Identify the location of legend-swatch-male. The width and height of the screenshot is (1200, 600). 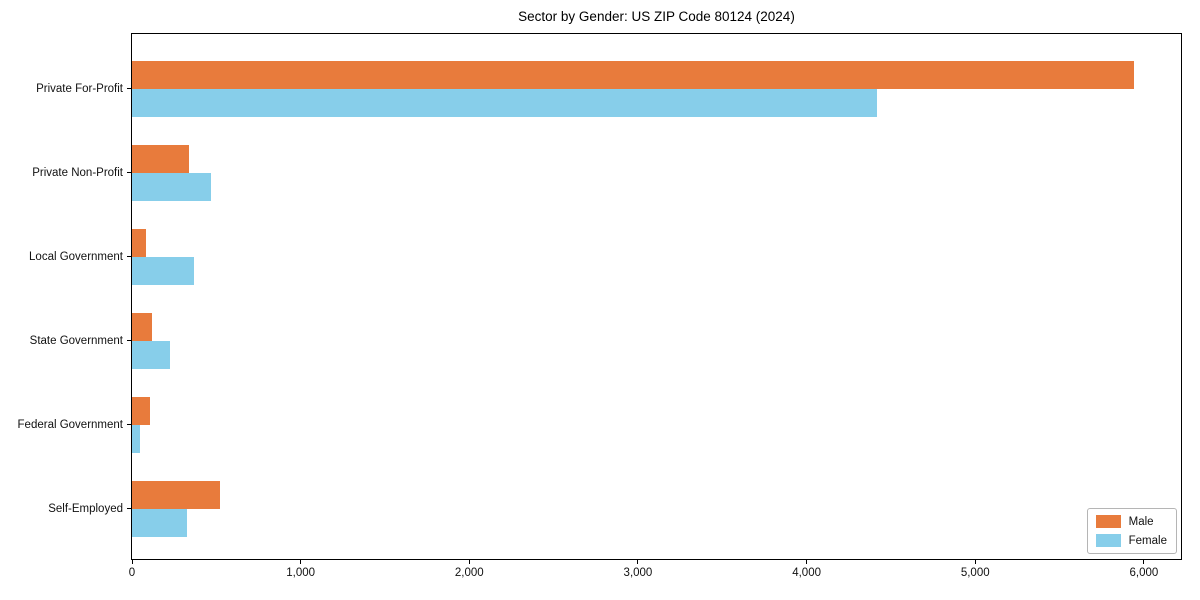
(1108, 521).